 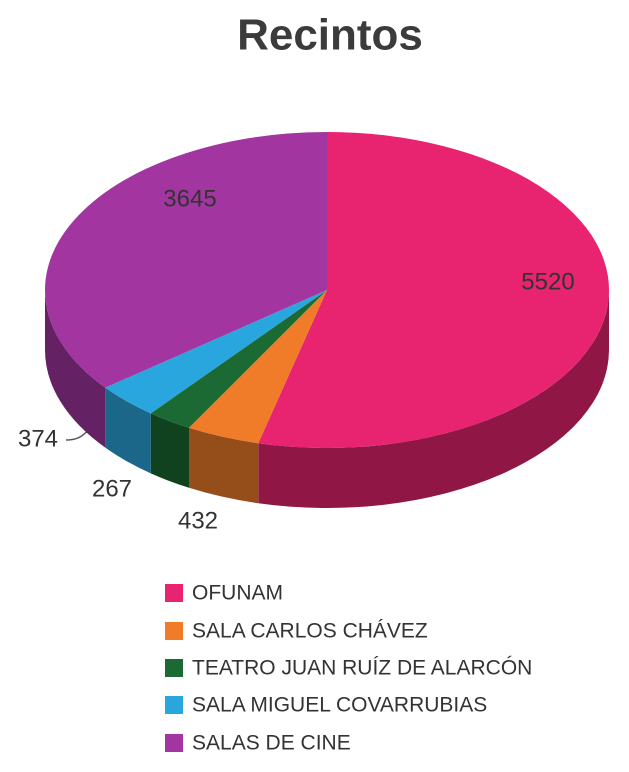 What do you see at coordinates (38, 438) in the screenshot?
I see `value-label: 374` at bounding box center [38, 438].